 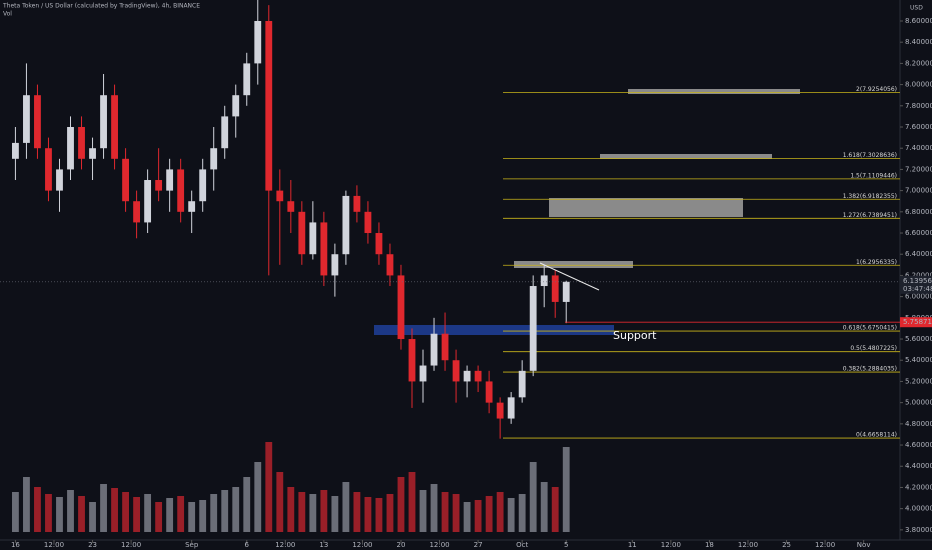 What do you see at coordinates (870, 196) in the screenshot?
I see `fib-label: 1.382(6.9182355)` at bounding box center [870, 196].